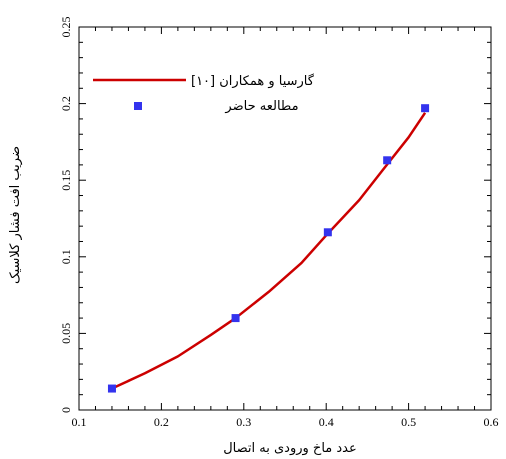 The image size is (506, 459). What do you see at coordinates (66, 27) in the screenshot?
I see `y-tick-label: 0.25` at bounding box center [66, 27].